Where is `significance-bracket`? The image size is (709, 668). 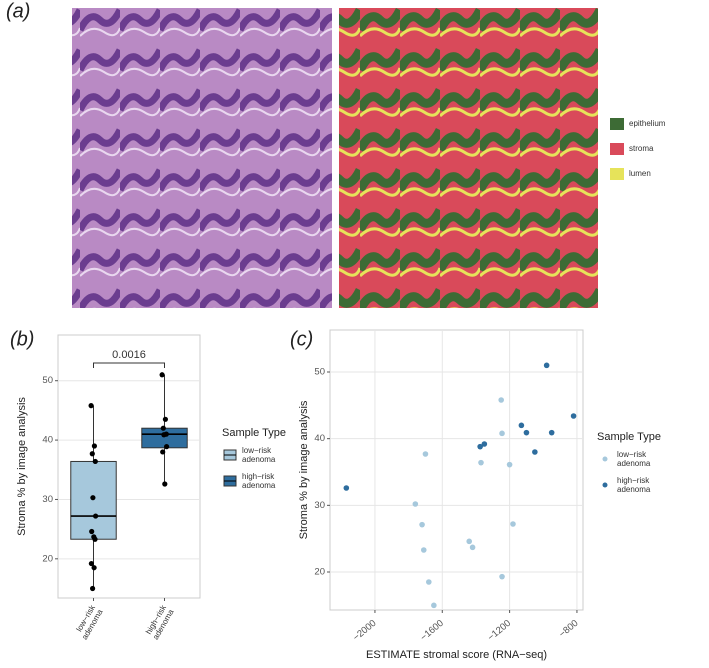 significance-bracket is located at coordinates (129, 365).